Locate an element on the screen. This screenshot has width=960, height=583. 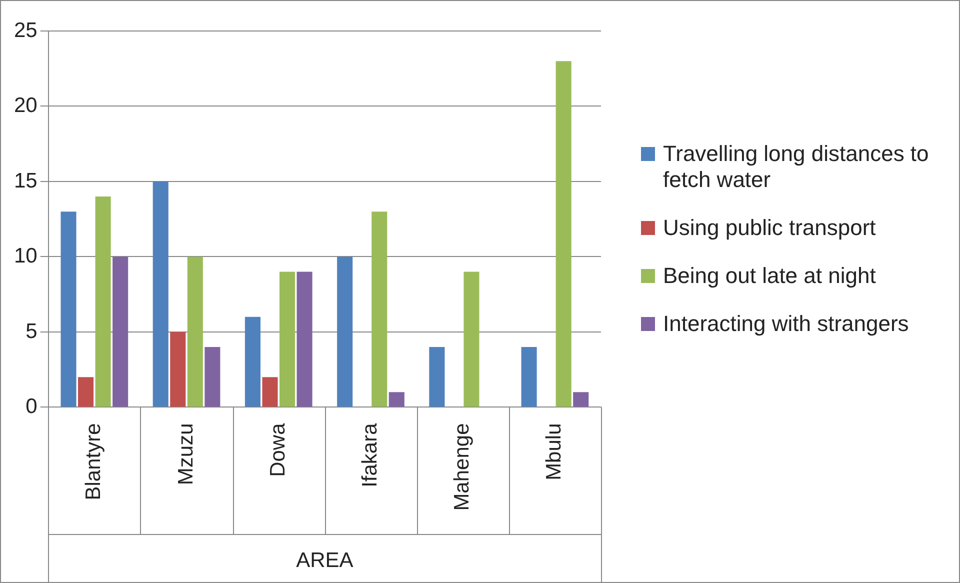
y-tick-label: 10 is located at coordinates (26, 256).